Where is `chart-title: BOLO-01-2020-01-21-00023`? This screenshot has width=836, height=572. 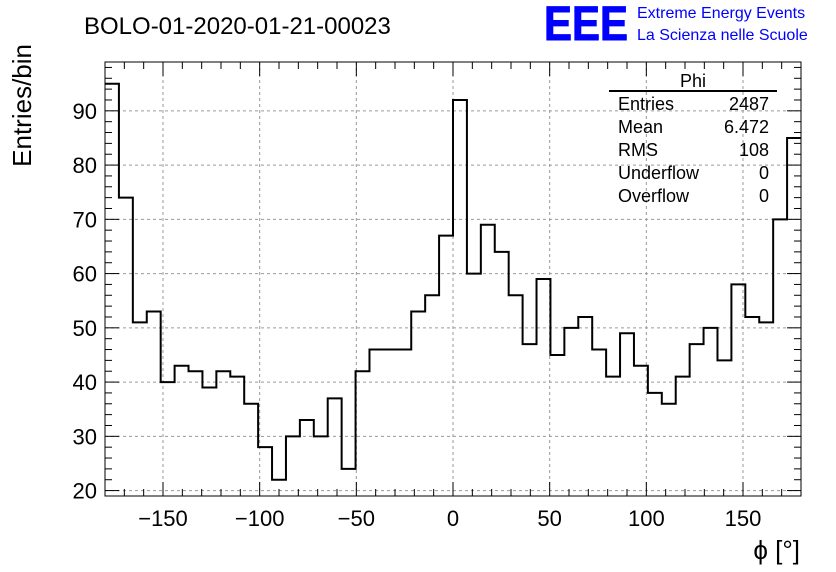 chart-title: BOLO-01-2020-01-21-00023 is located at coordinates (237, 26).